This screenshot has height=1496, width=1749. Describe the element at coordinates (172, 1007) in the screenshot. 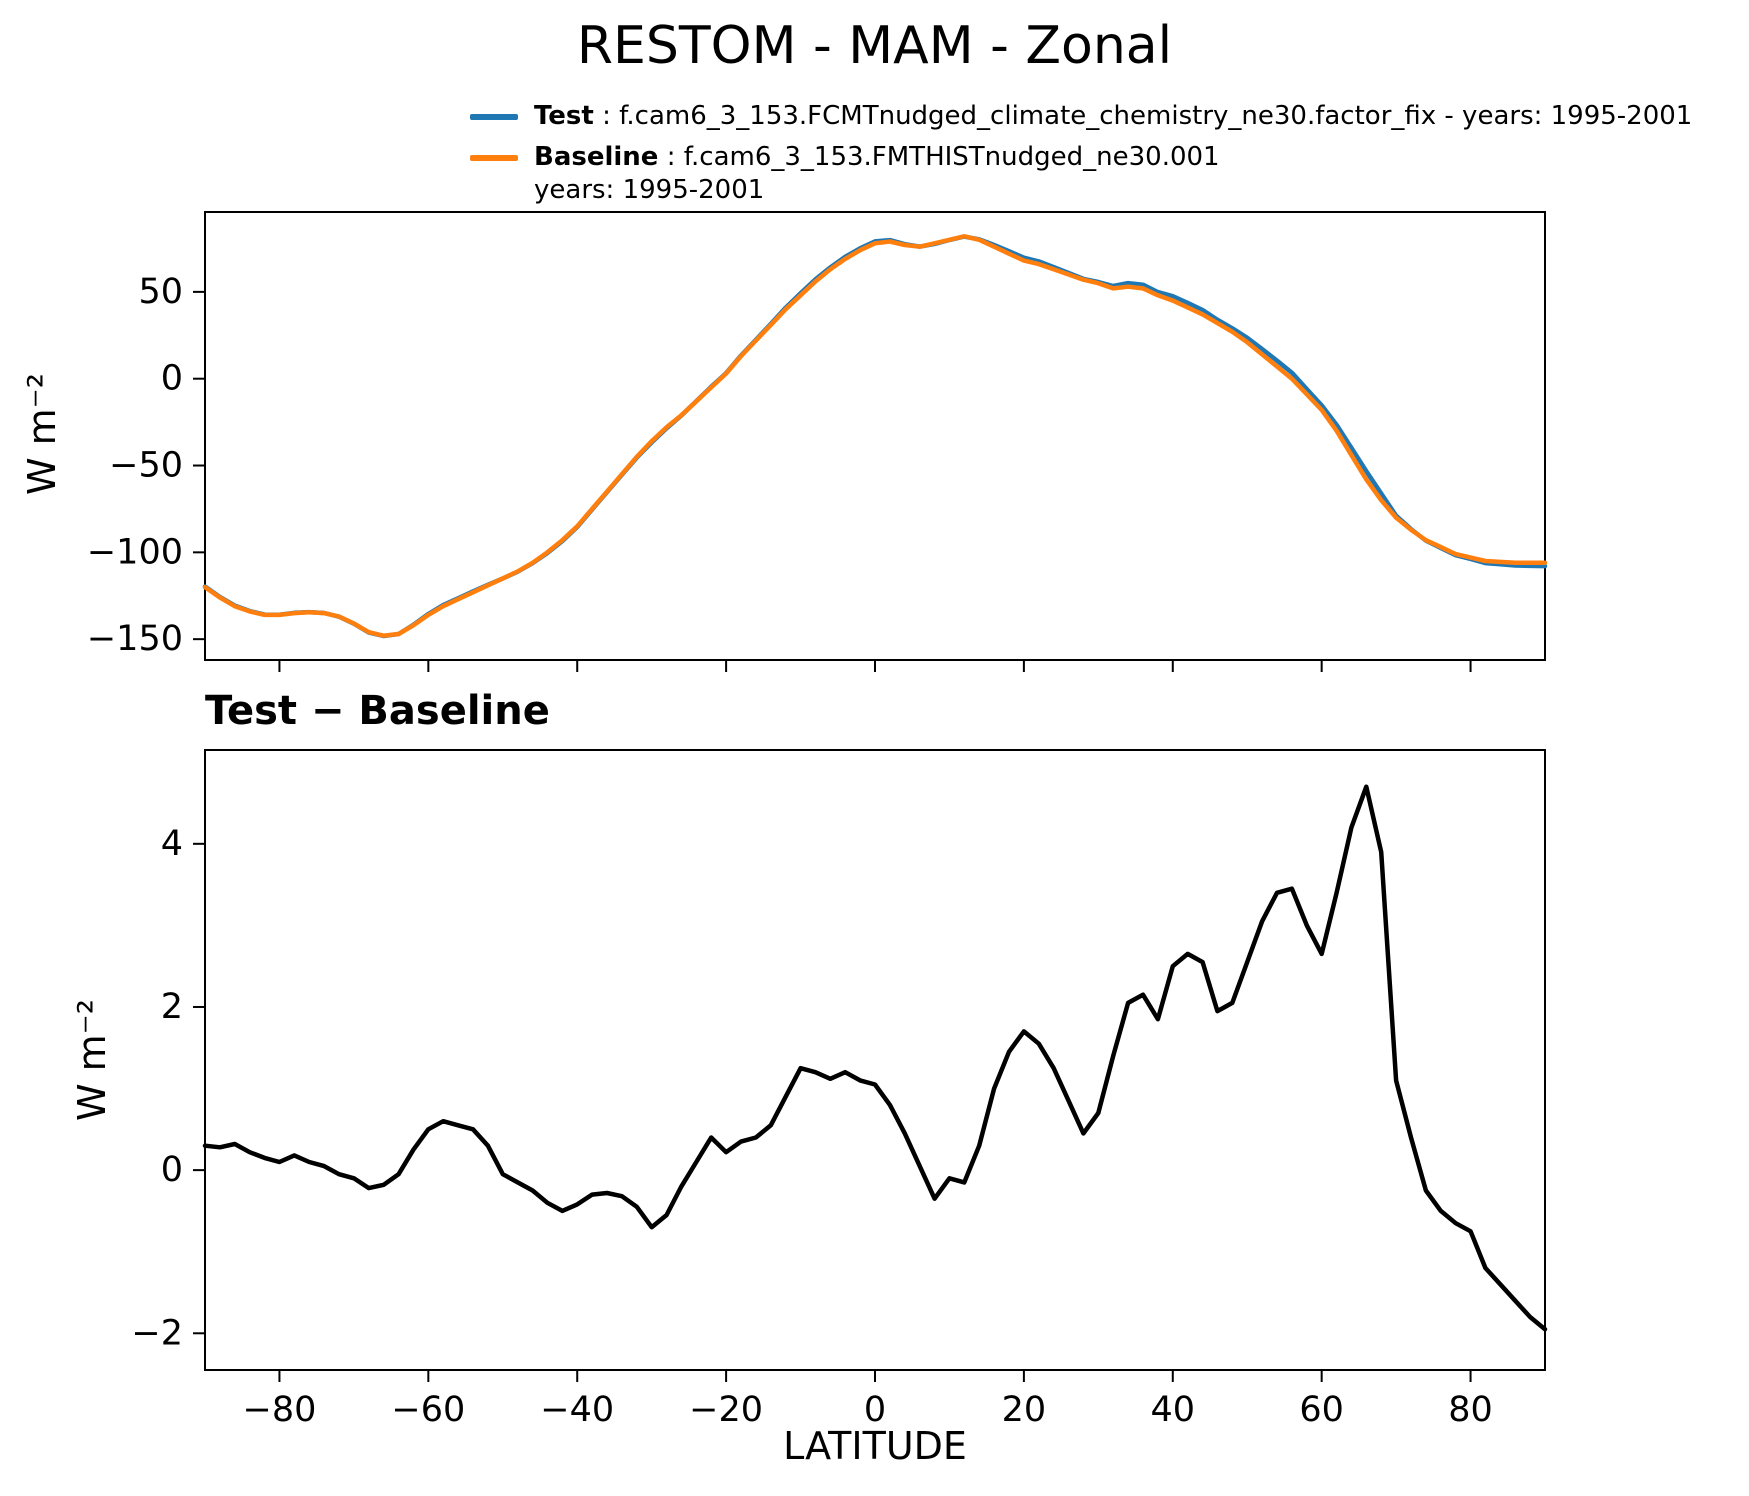

I see `y-tick-label: 2` at that location.